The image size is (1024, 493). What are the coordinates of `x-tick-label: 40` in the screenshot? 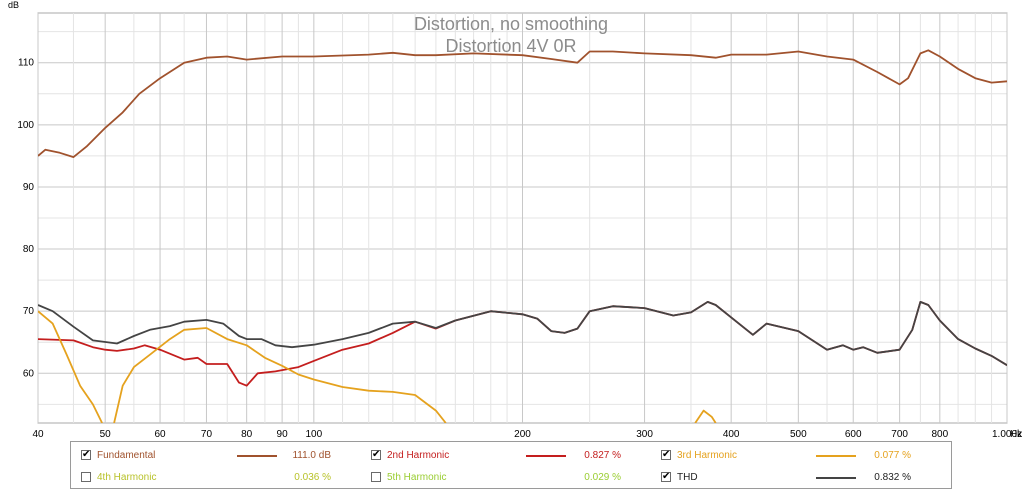 It's located at (38, 434).